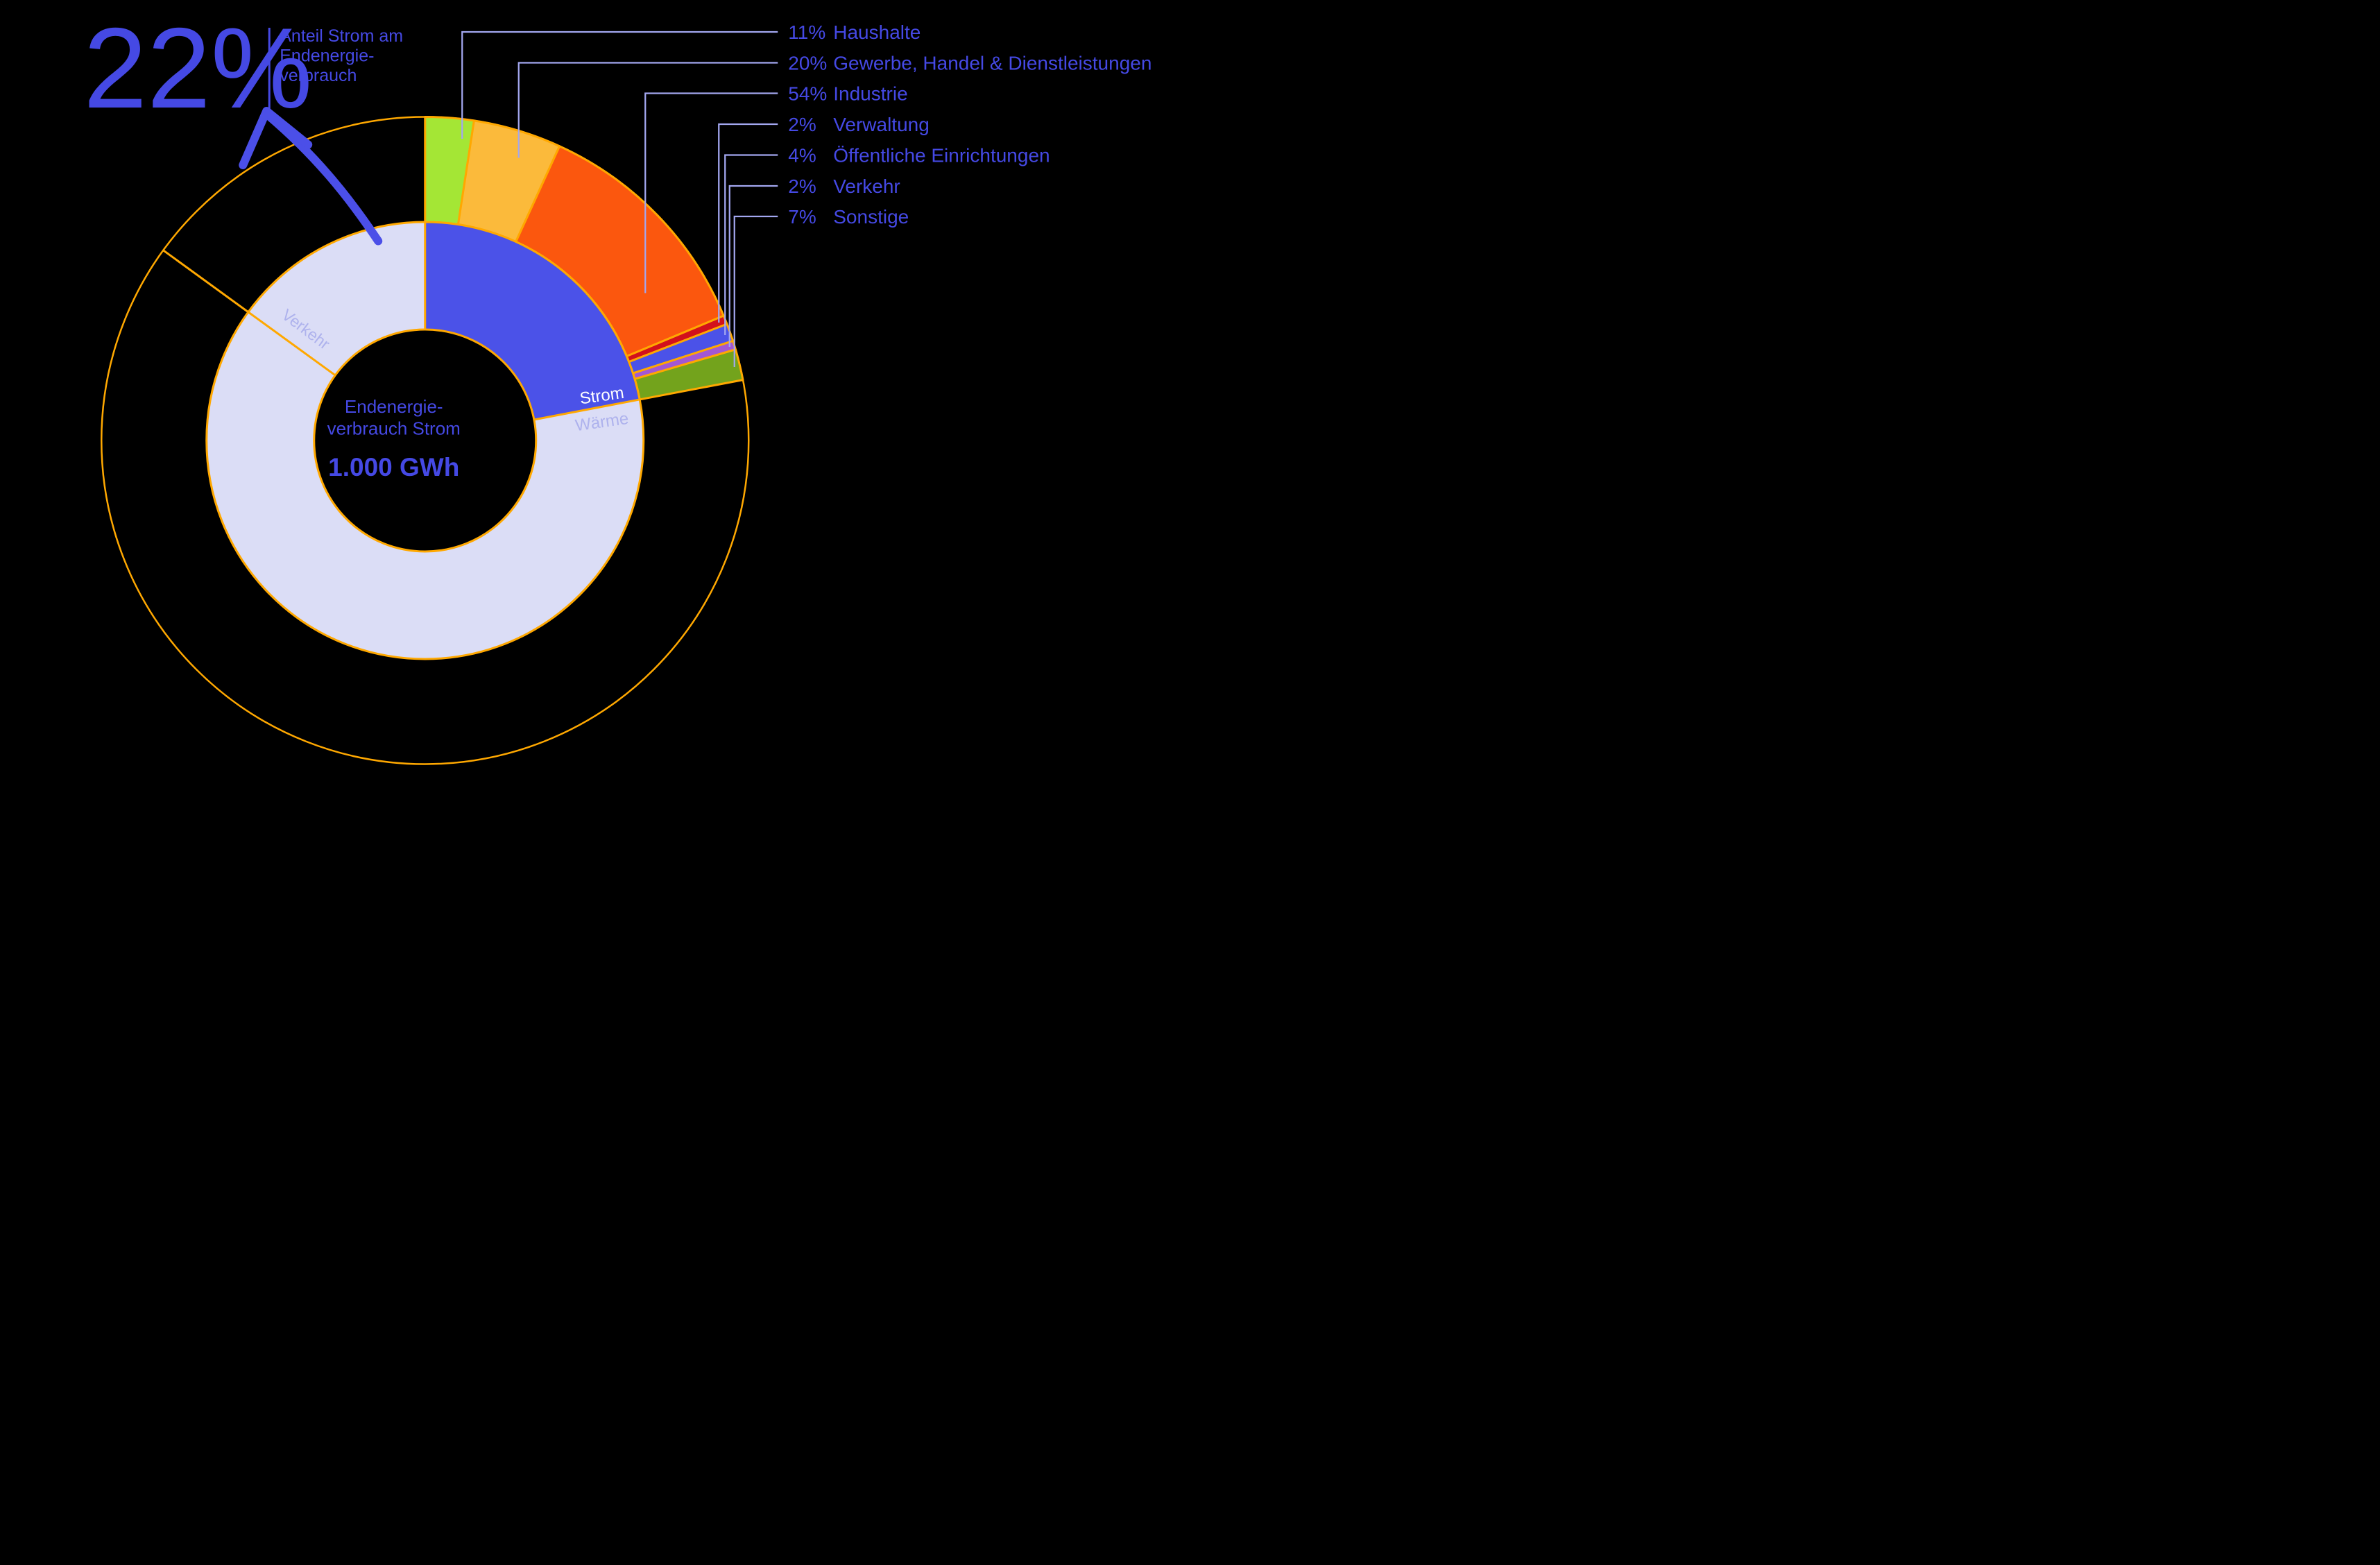 The height and width of the screenshot is (1565, 2380). What do you see at coordinates (394, 406) in the screenshot?
I see `center-label-line1: Endenergie-` at bounding box center [394, 406].